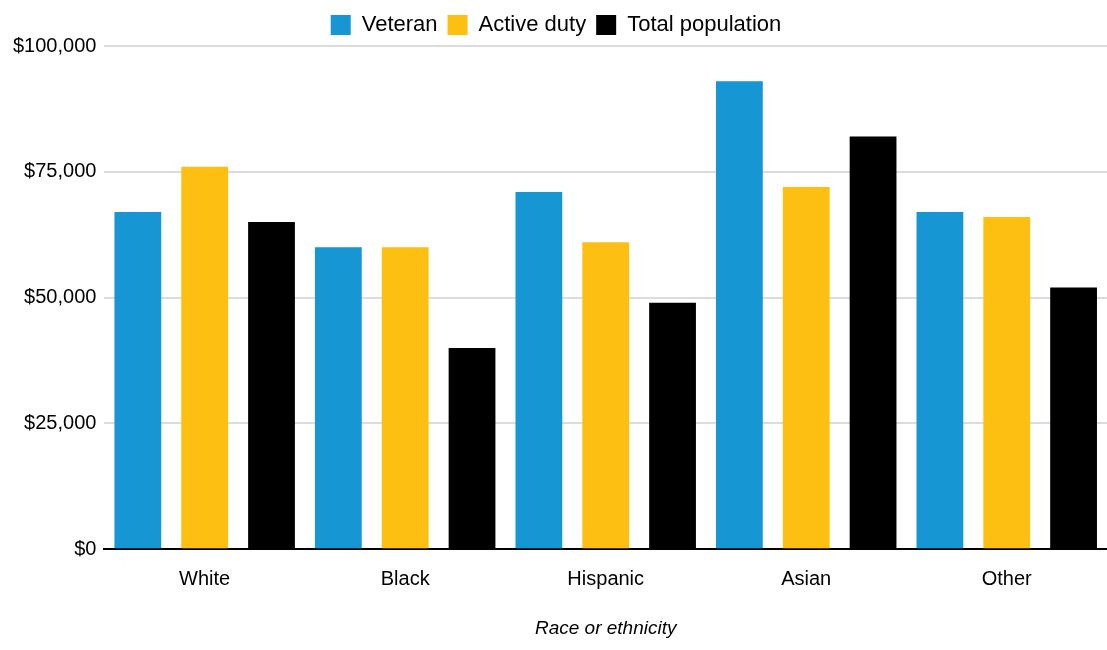 This screenshot has width=1107, height=650. Describe the element at coordinates (1007, 577) in the screenshot. I see `x-tick-label: Other` at that location.